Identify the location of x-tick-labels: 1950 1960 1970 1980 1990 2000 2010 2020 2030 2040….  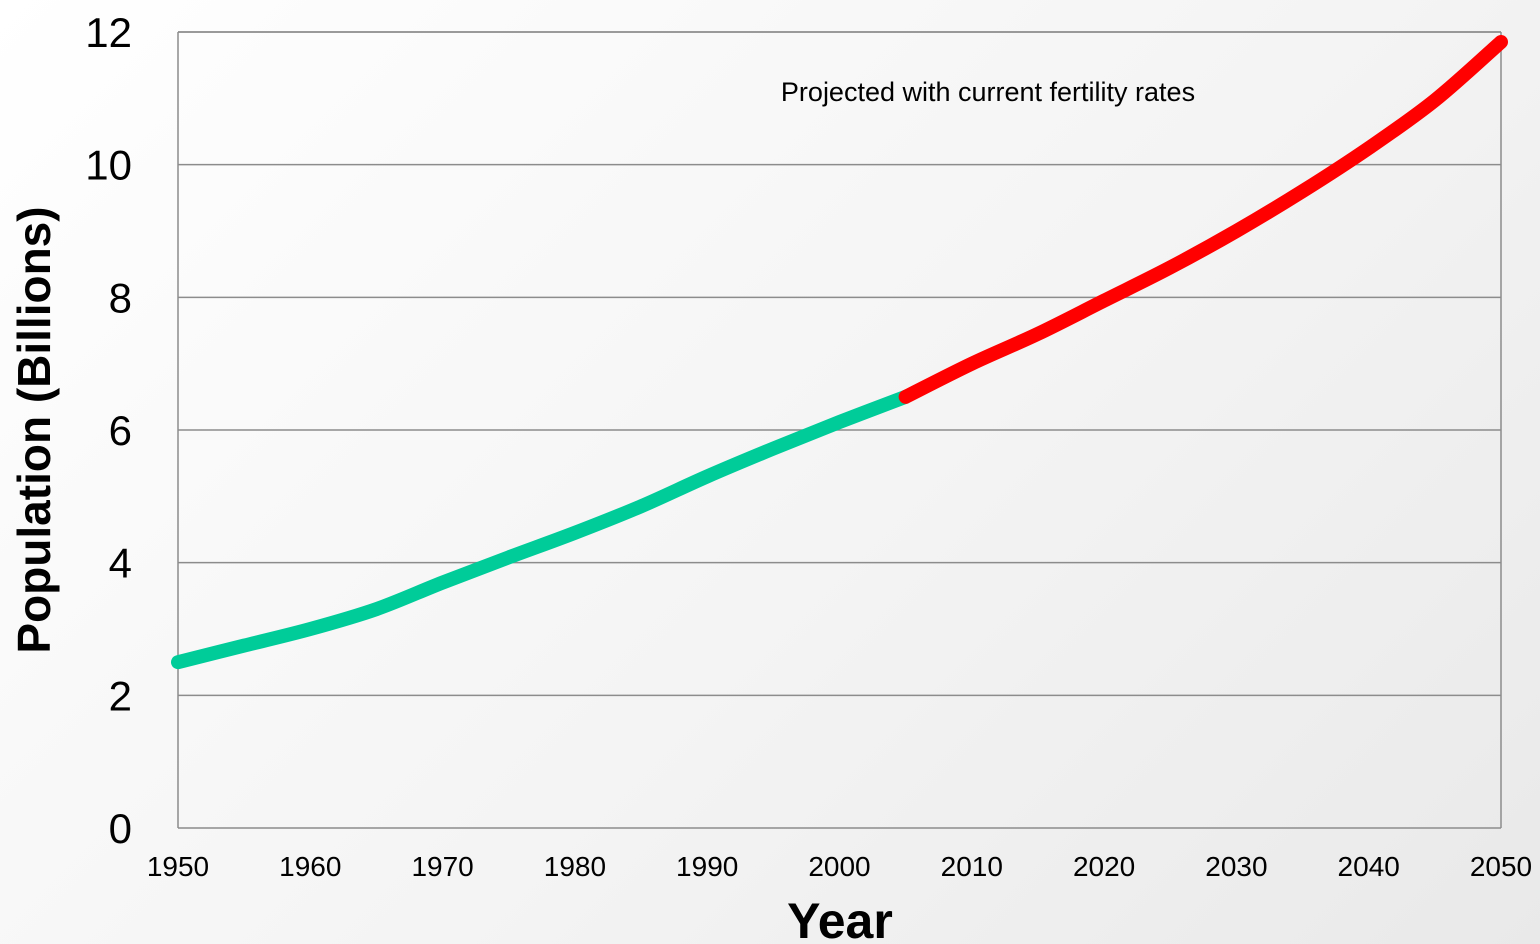
(839, 866).